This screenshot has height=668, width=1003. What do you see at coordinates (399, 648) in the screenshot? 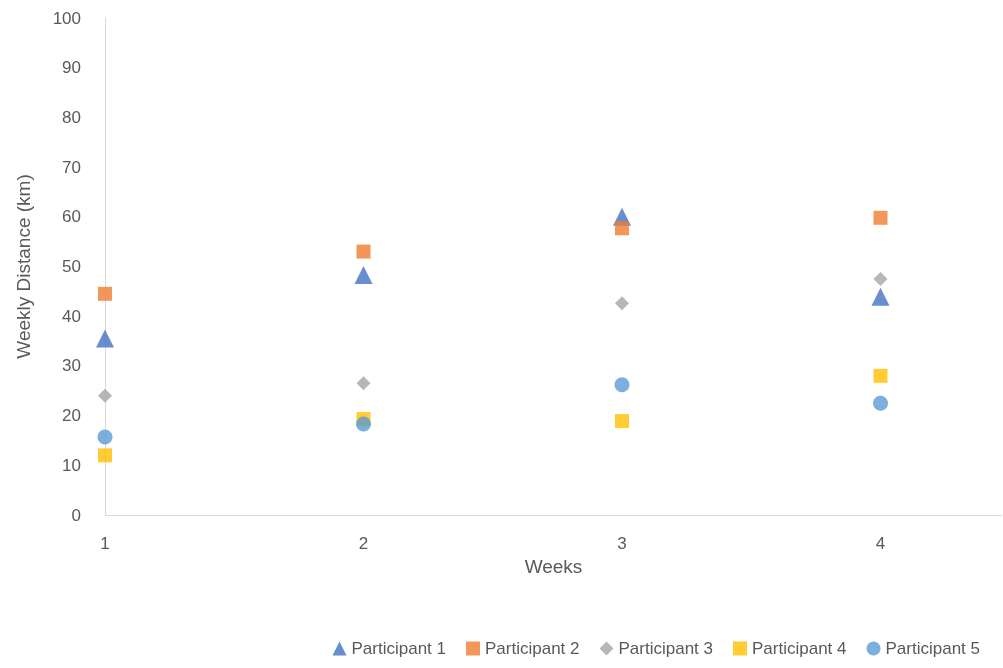
I see `legend-label: Participant 1` at bounding box center [399, 648].